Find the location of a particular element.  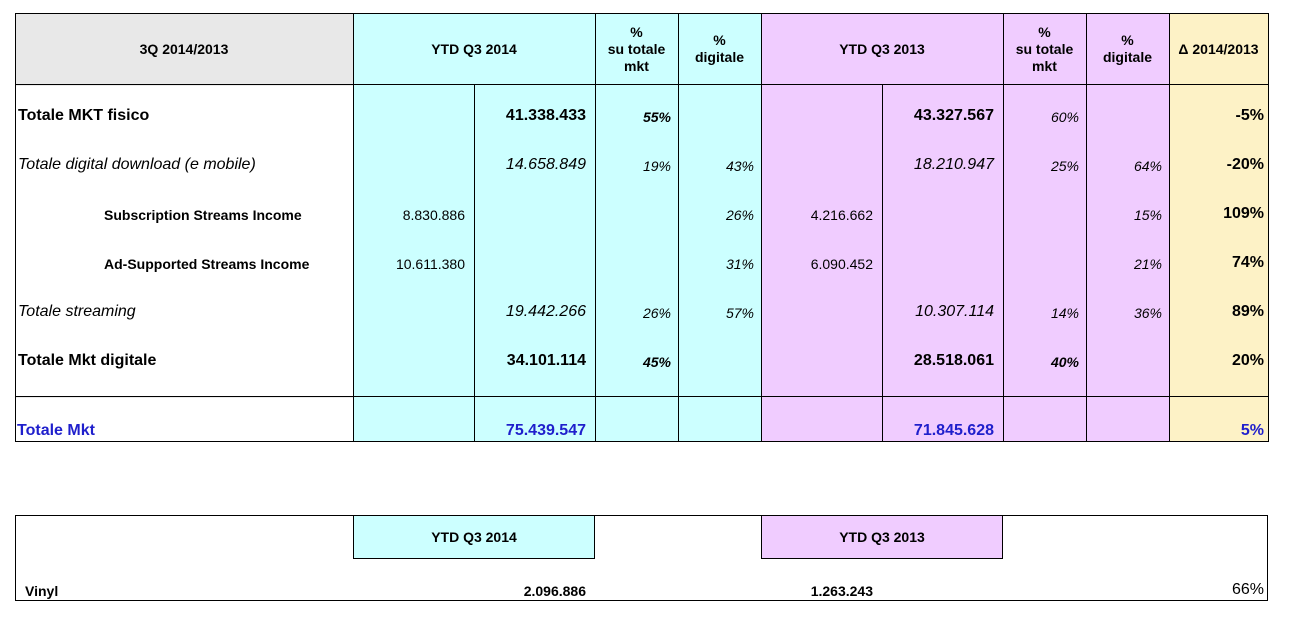

vinyl-header-ytd-2013: YTD Q3 2013 is located at coordinates (882, 537).